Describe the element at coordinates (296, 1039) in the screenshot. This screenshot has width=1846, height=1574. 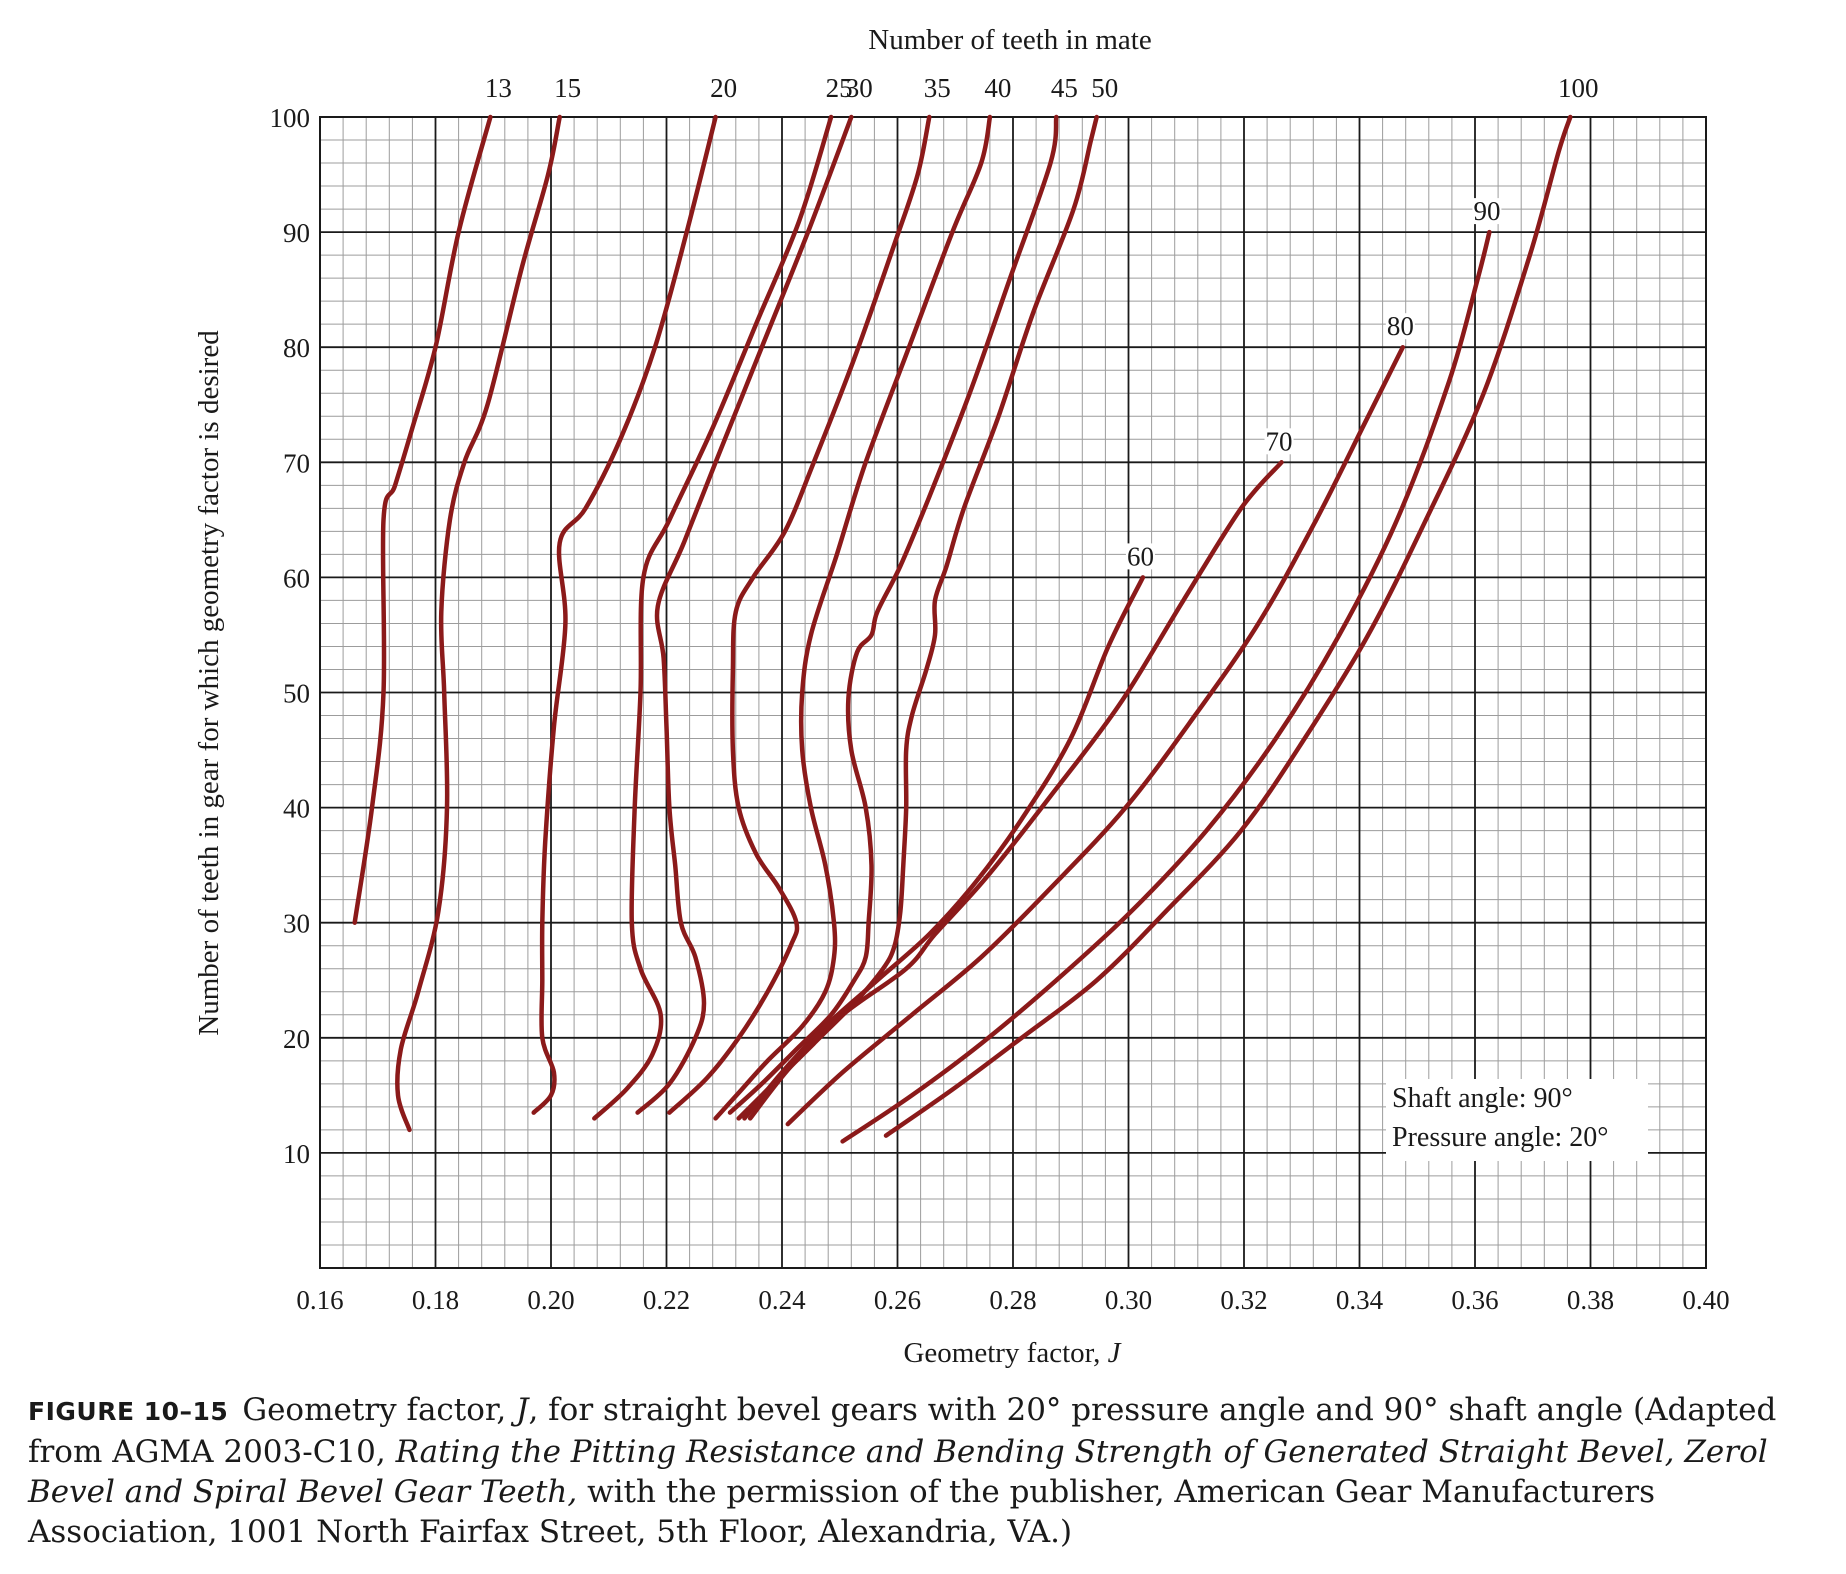
I see `y-tick-label: 20` at that location.